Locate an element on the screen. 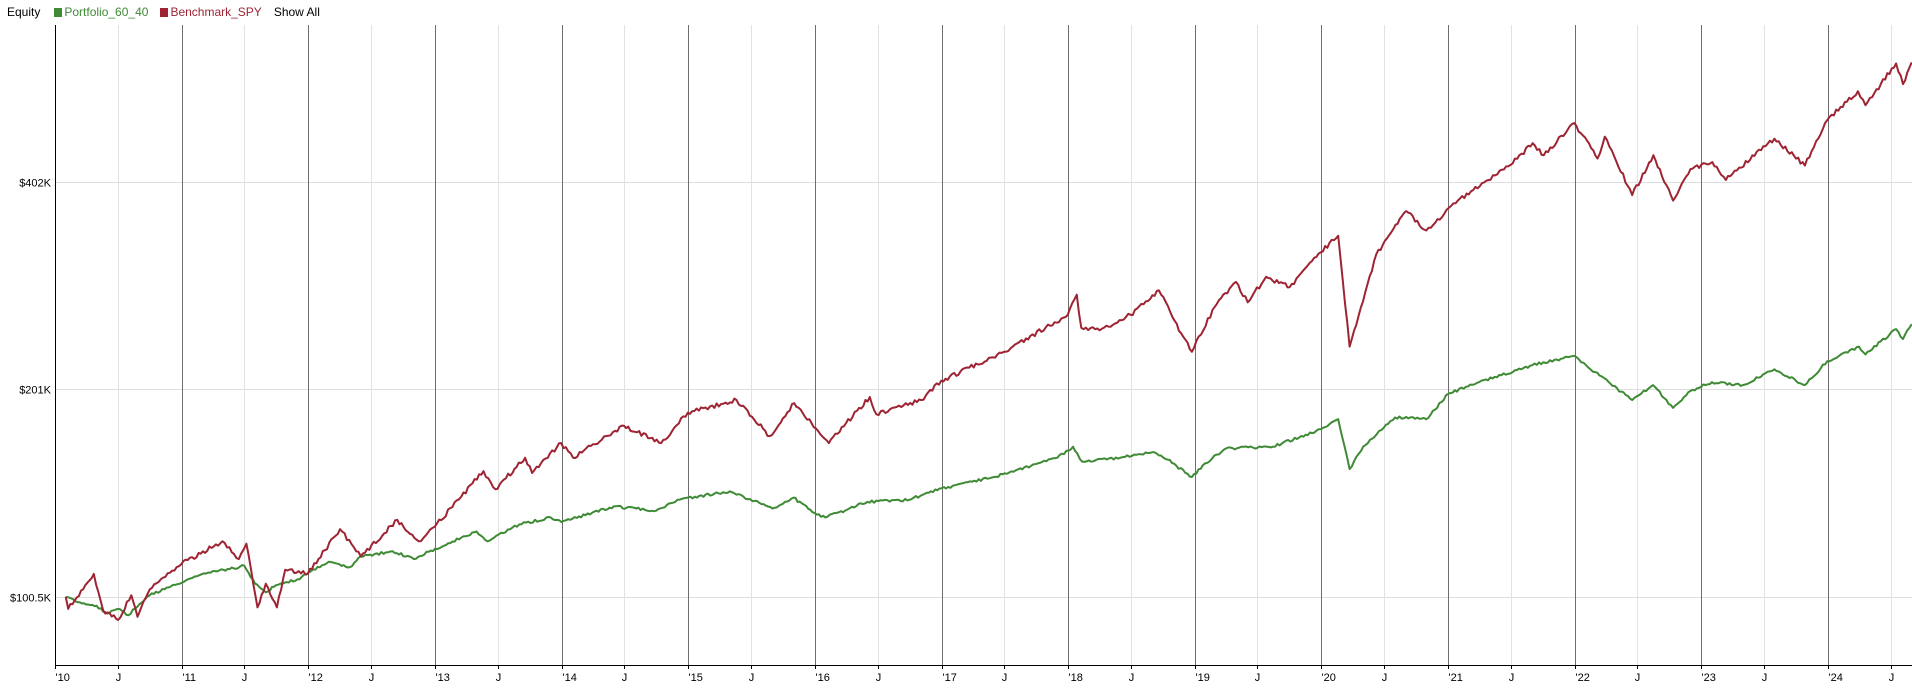  y-tick-label: $402K is located at coordinates (35, 184).